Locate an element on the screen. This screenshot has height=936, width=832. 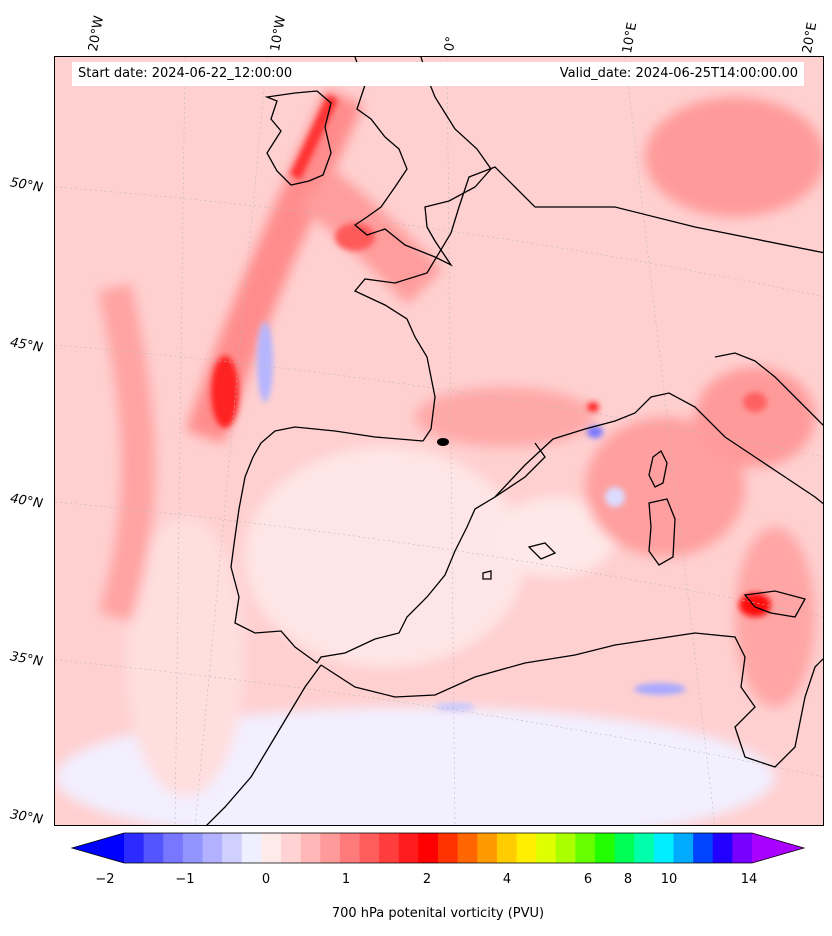
colorbar-extend-min is located at coordinates (98, 848).